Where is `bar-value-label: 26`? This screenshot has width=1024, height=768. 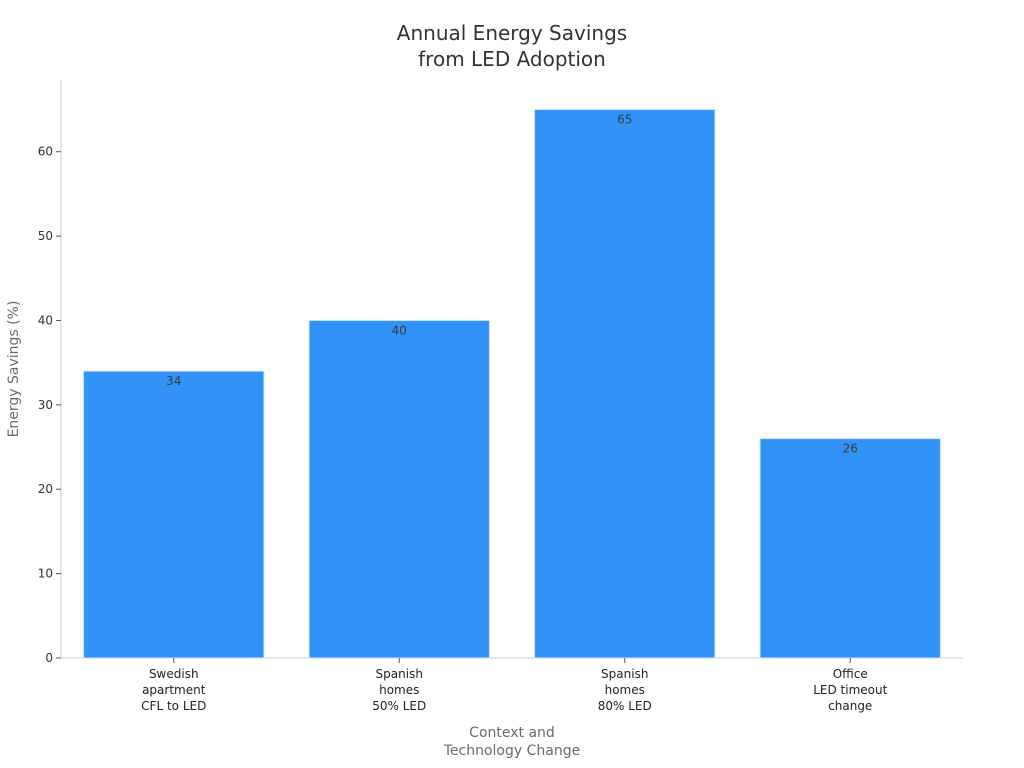 bar-value-label: 26 is located at coordinates (850, 449).